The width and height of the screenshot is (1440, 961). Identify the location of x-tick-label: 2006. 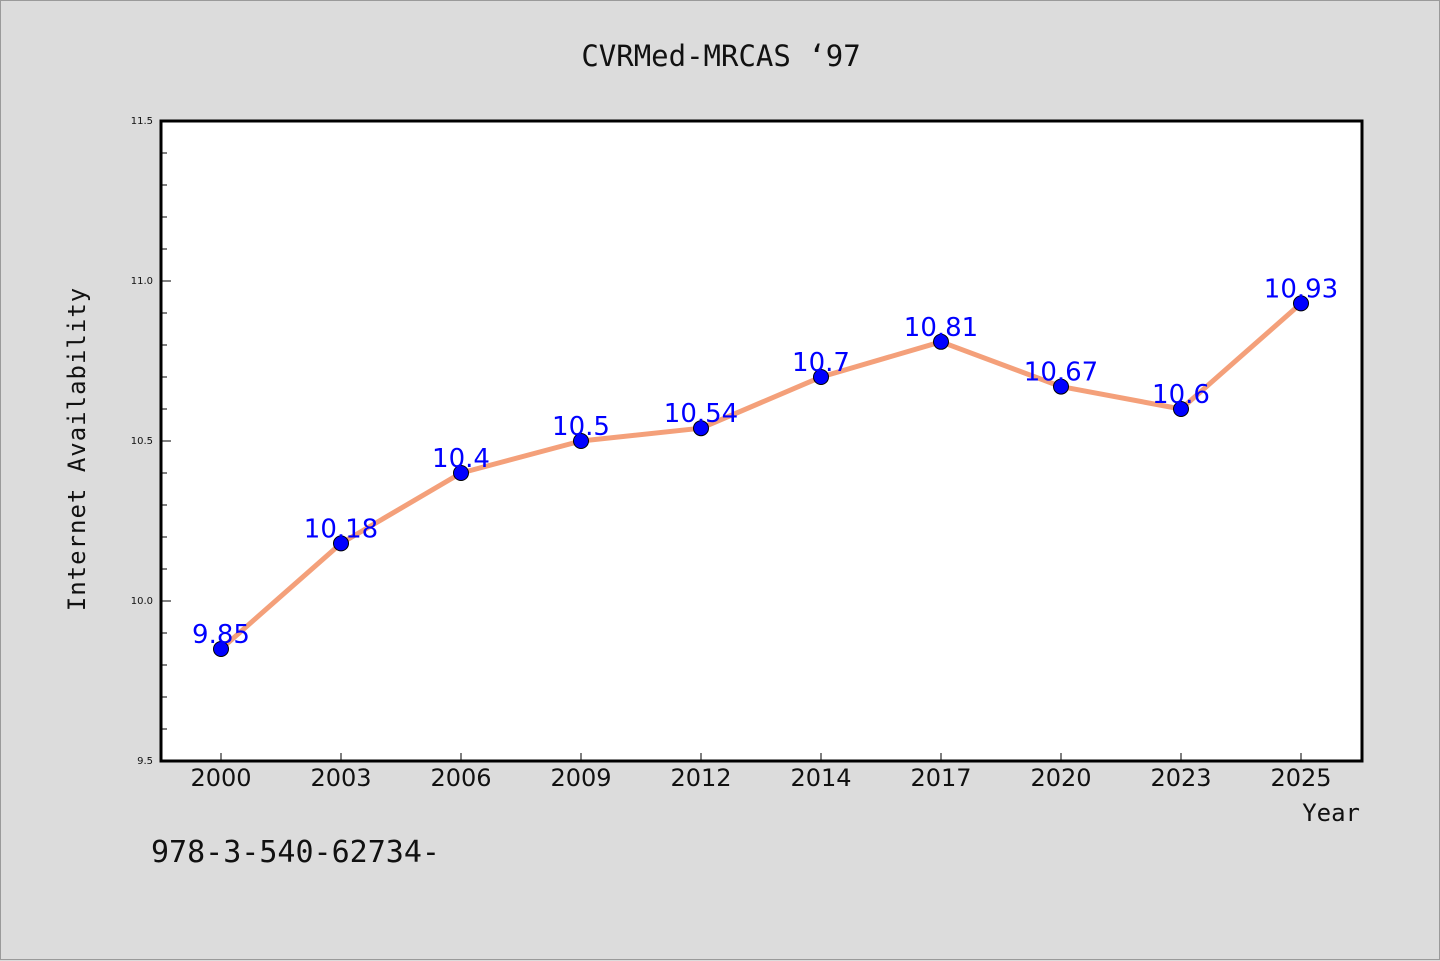
(460, 778).